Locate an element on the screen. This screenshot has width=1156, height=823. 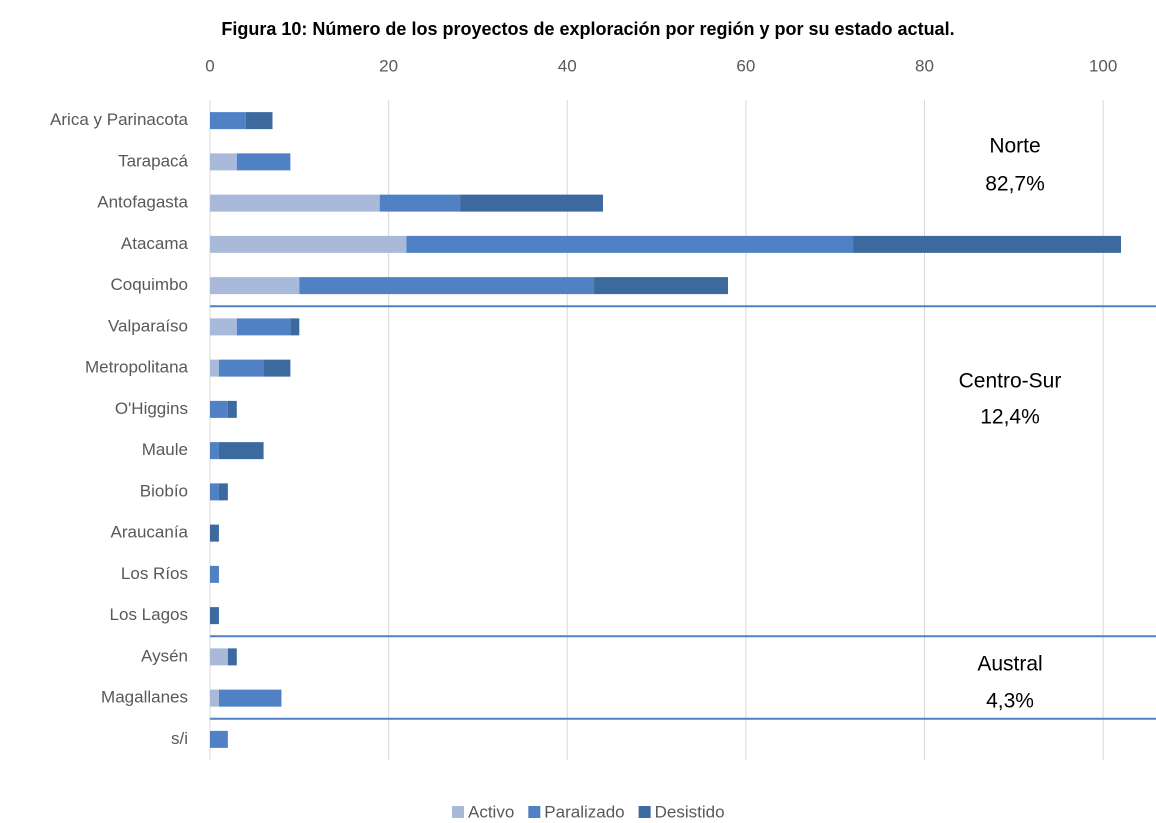
legend-label: Desistido is located at coordinates (690, 811).